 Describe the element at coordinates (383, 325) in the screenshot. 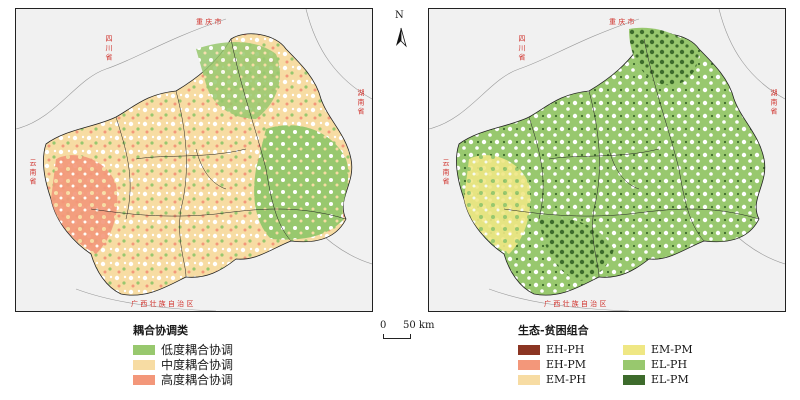

I see `scale-zero: 0` at that location.